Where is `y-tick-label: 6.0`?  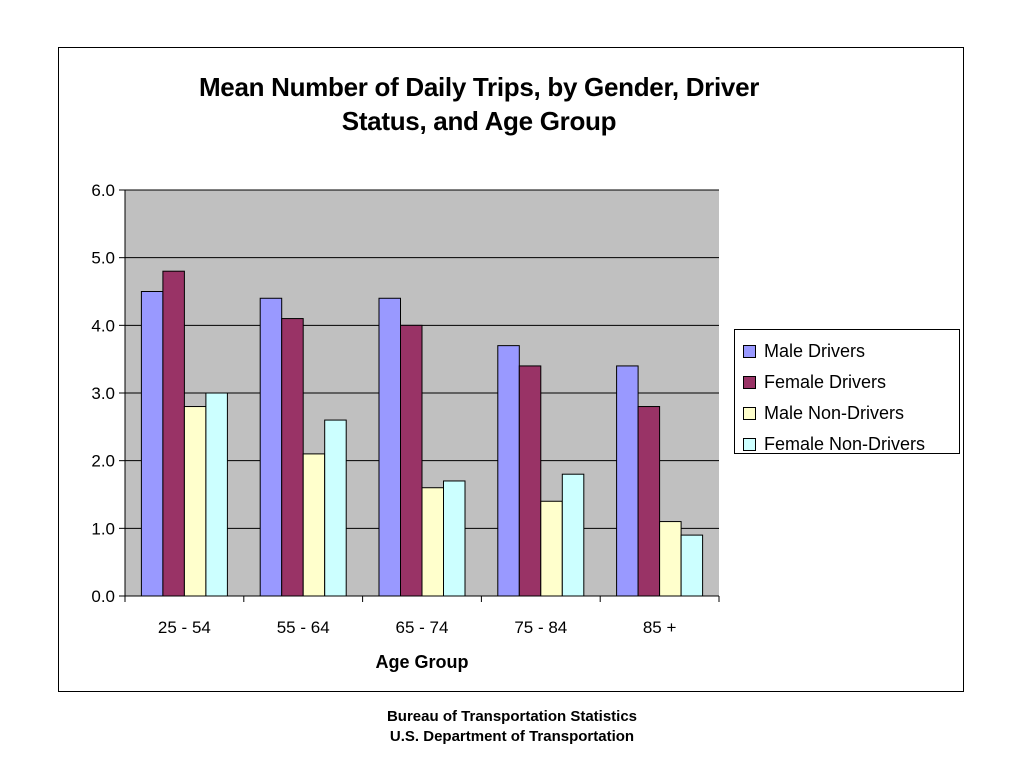
y-tick-label: 6.0 is located at coordinates (103, 190).